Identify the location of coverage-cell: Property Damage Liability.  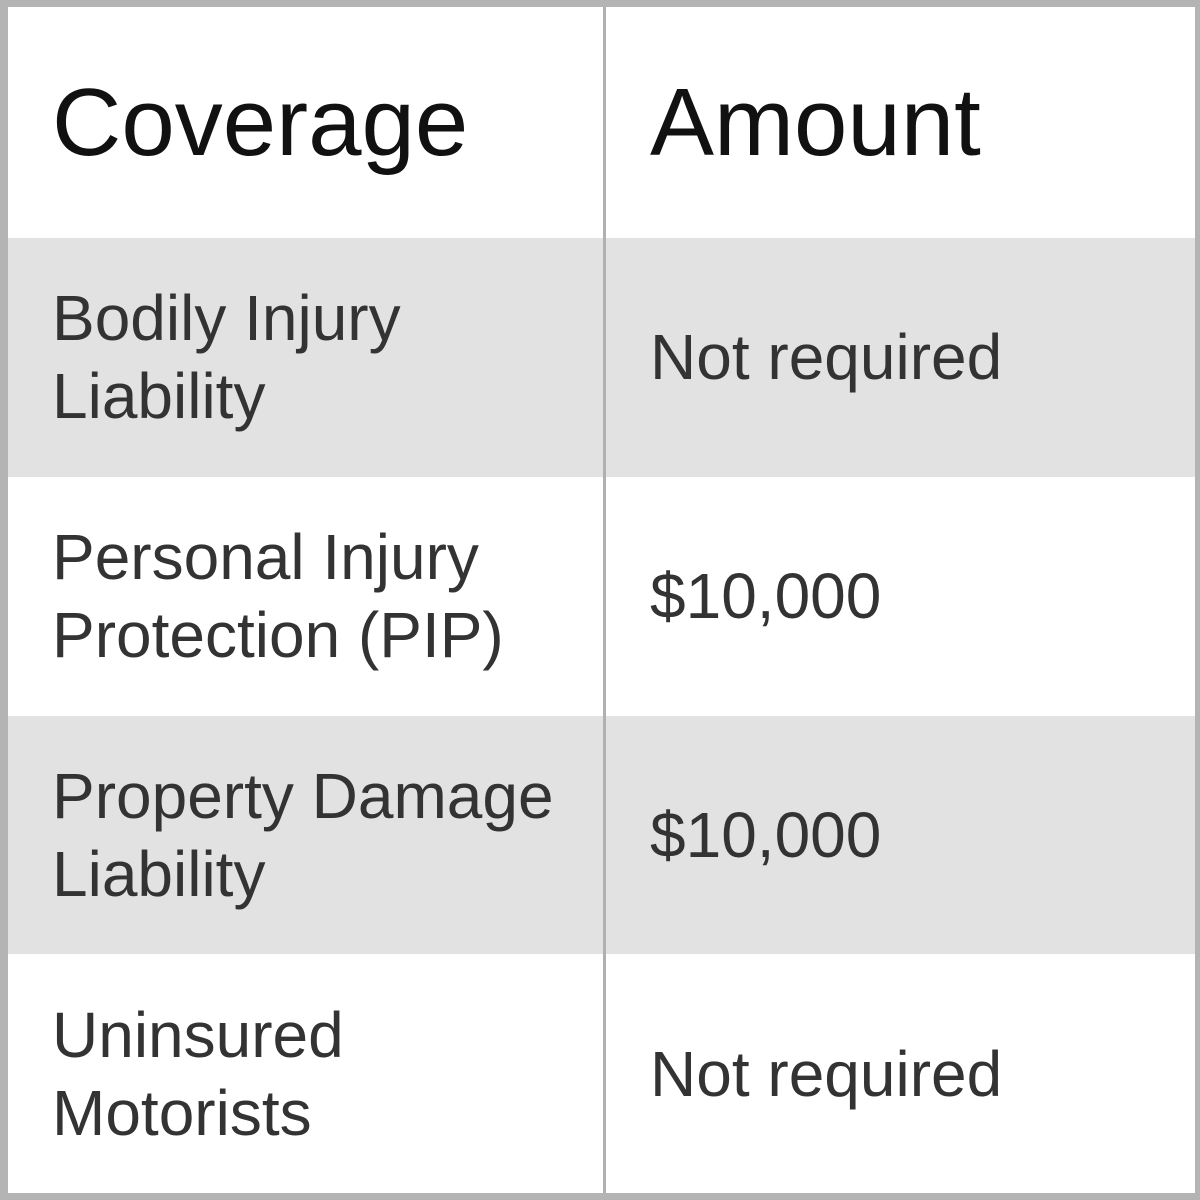
(303, 834).